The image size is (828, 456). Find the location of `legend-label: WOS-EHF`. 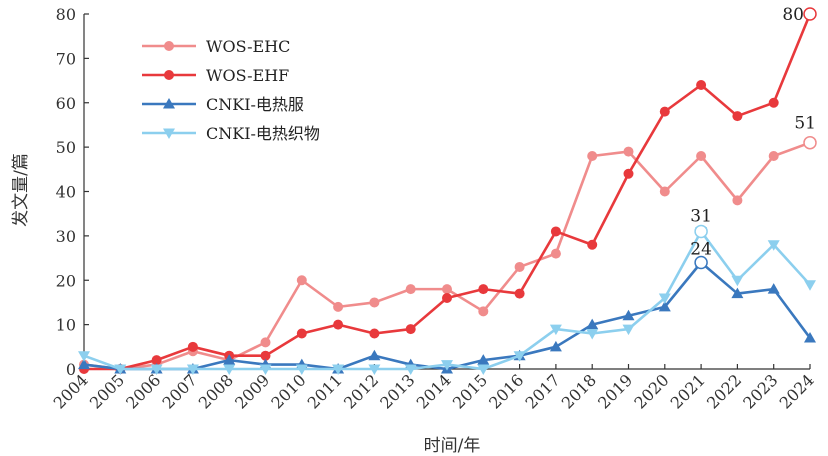

legend-label: WOS-EHF is located at coordinates (247, 75).